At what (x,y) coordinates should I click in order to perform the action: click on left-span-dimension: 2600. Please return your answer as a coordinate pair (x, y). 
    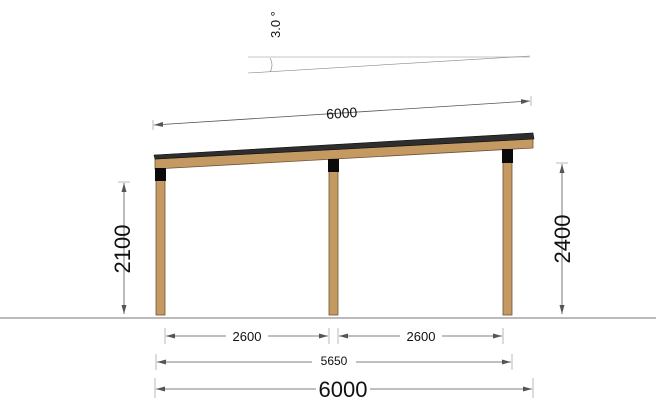
    Looking at the image, I should click on (247, 336).